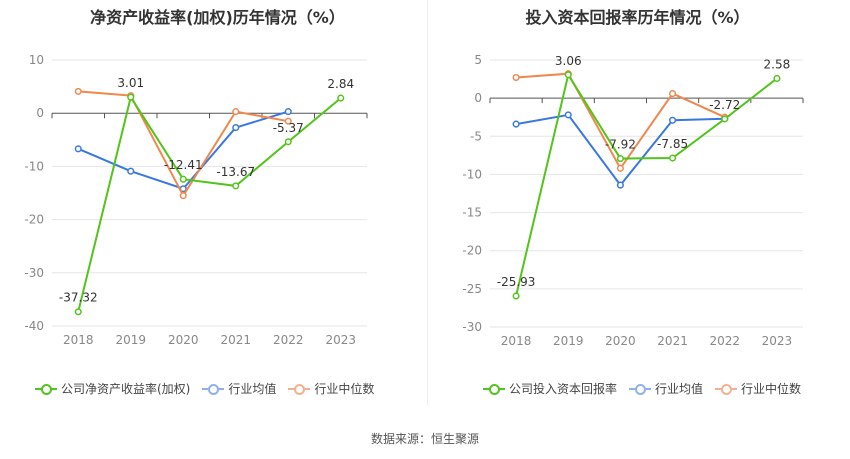  I want to click on y-tick-label: -40, so click(34, 326).